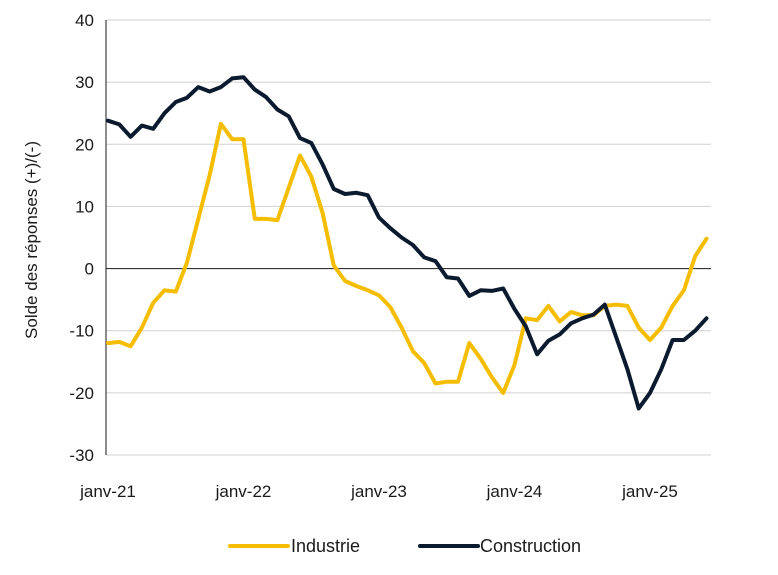 The width and height of the screenshot is (778, 575). I want to click on x-tick-labels: janv-21 janv-22 janv-23 janv-24 janv-25, so click(378, 491).